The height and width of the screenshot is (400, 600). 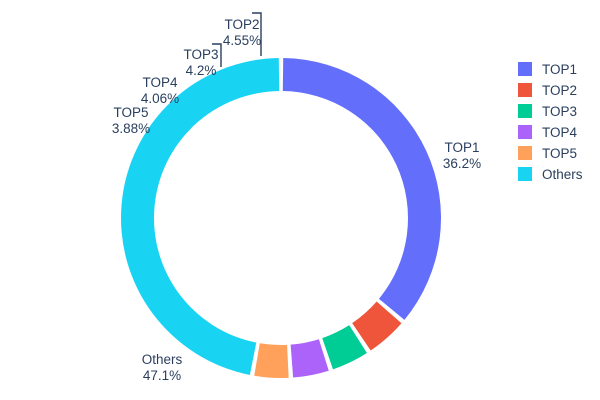 I want to click on donut-slice-top5, so click(x=271, y=361).